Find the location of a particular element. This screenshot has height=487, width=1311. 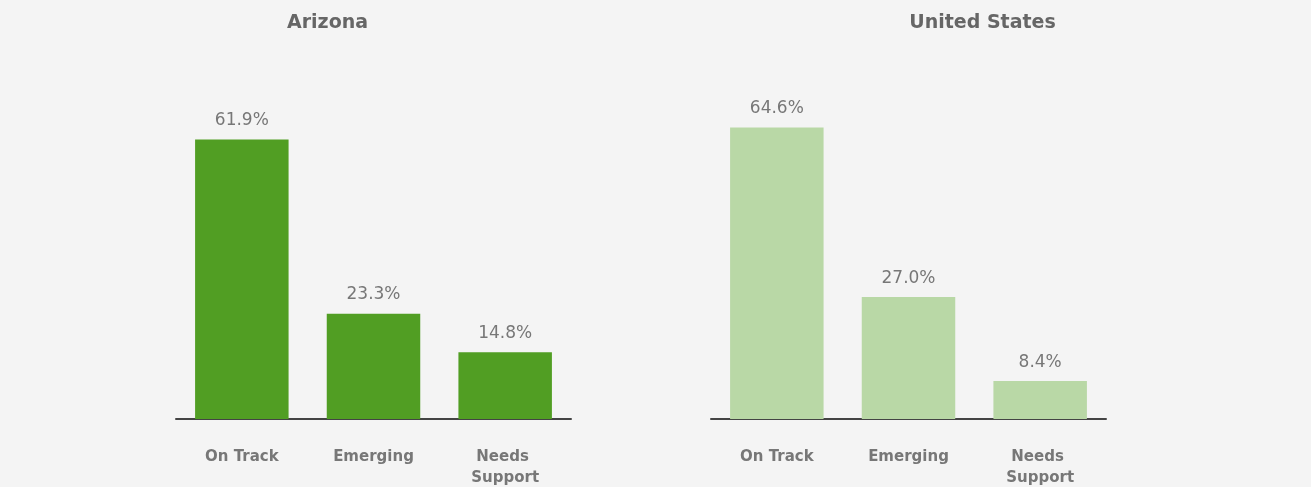

data-label: 8.4% is located at coordinates (1040, 360).